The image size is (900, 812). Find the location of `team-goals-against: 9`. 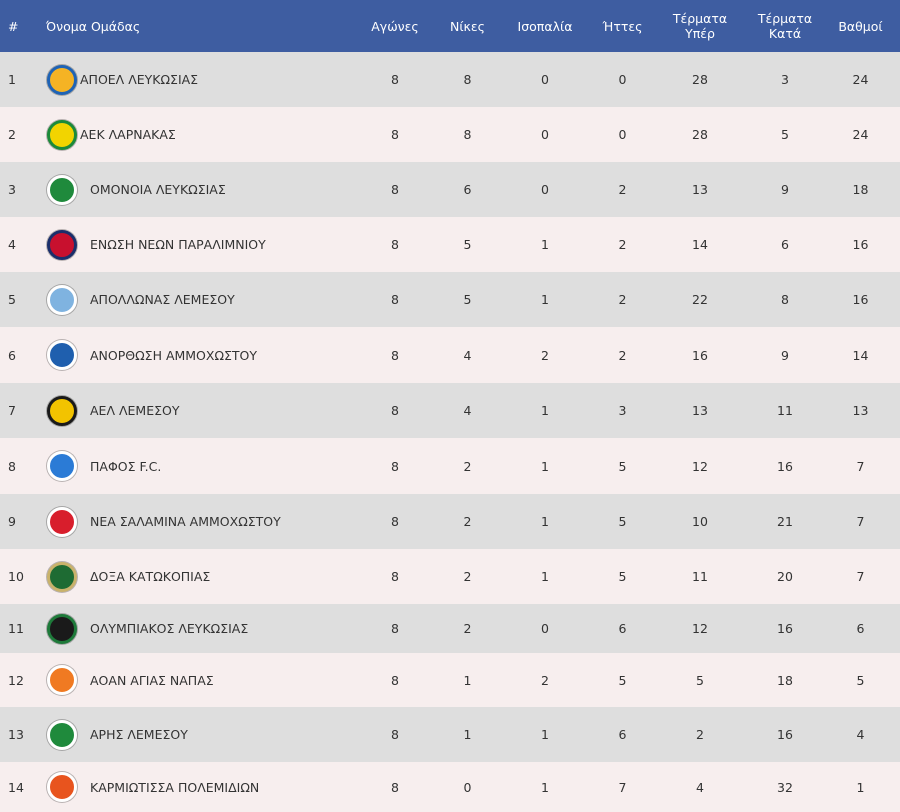

team-goals-against: 9 is located at coordinates (785, 355).